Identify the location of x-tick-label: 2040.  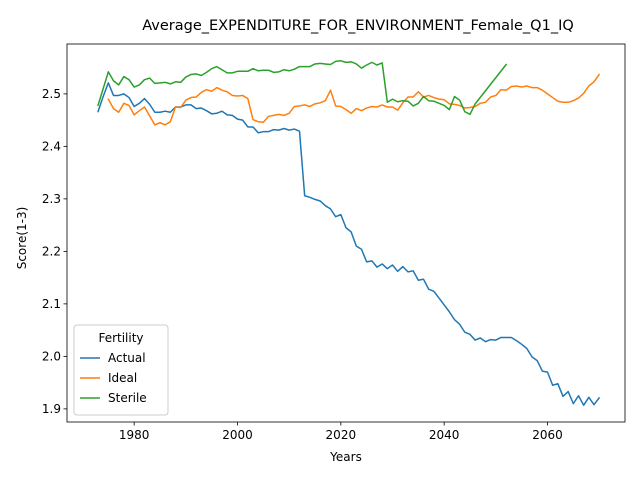
(444, 435).